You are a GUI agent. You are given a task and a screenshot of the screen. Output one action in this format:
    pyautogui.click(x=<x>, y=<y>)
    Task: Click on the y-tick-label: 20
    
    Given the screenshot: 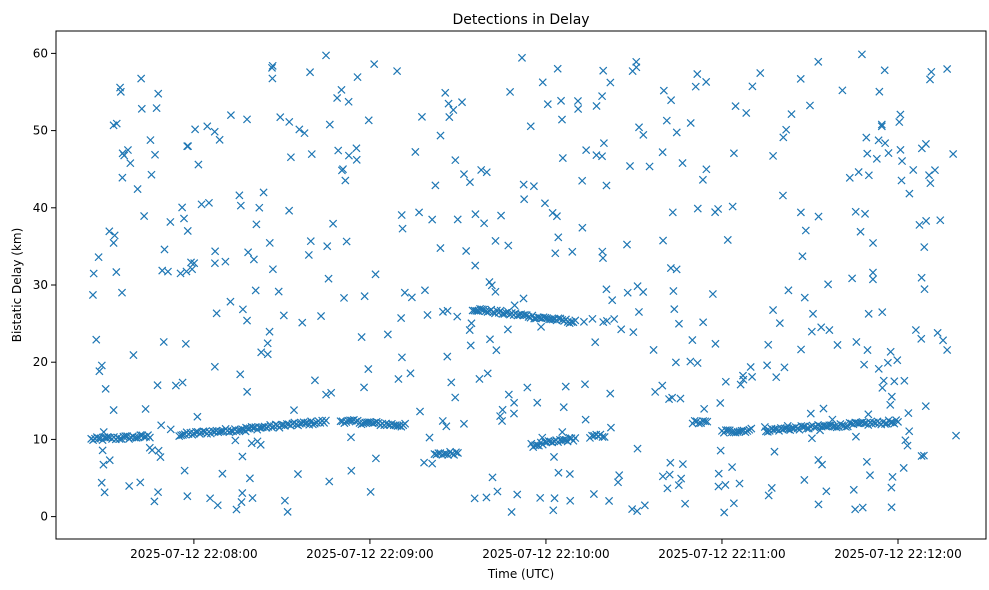 What is the action you would take?
    pyautogui.click(x=40, y=362)
    